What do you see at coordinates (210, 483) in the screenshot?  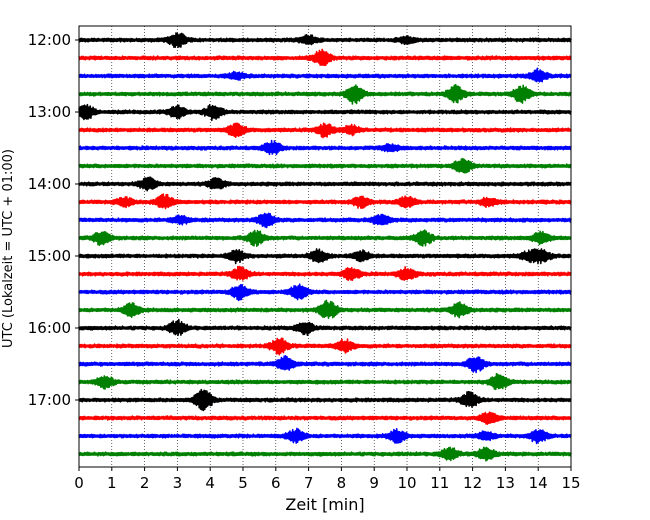 I see `x-tick-label: 4` at bounding box center [210, 483].